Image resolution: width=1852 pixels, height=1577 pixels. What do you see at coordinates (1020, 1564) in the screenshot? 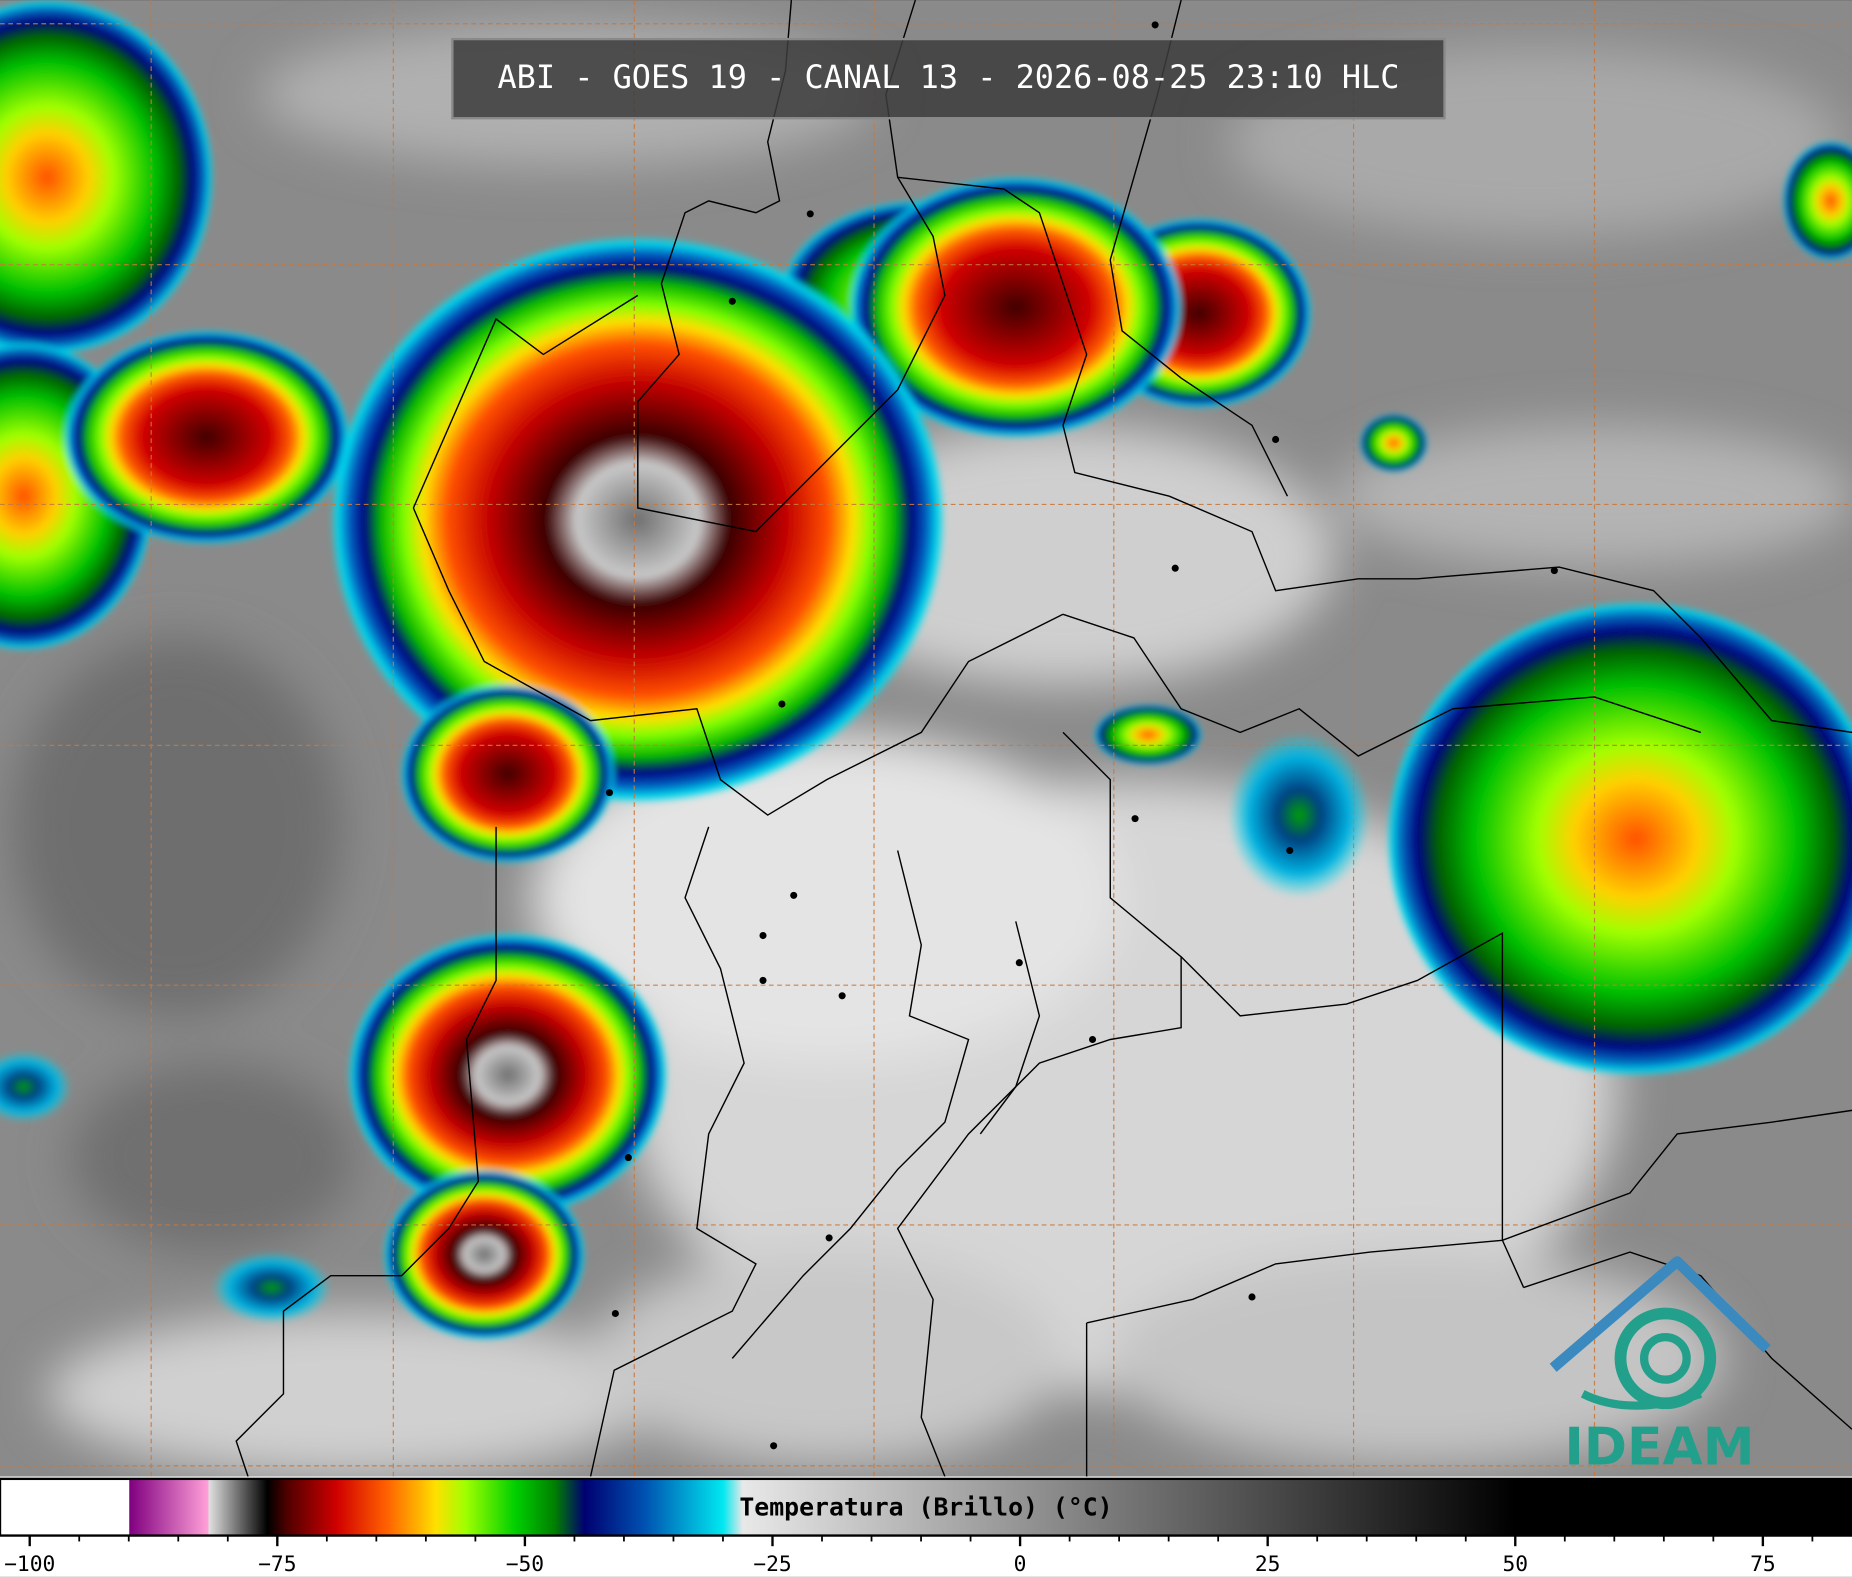
I see `colorbar-tick-label: 0` at bounding box center [1020, 1564].